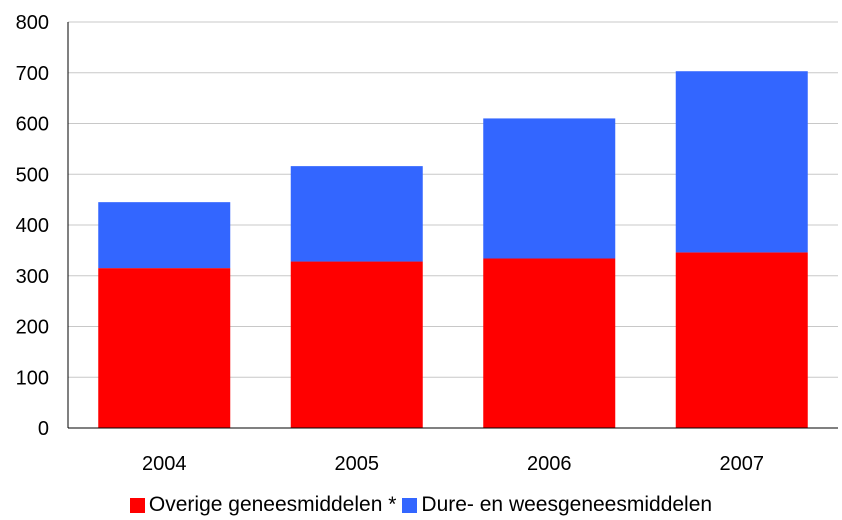 This screenshot has height=520, width=842. I want to click on legend-label-overige: Overige geneesmiddelen *, so click(272, 504).